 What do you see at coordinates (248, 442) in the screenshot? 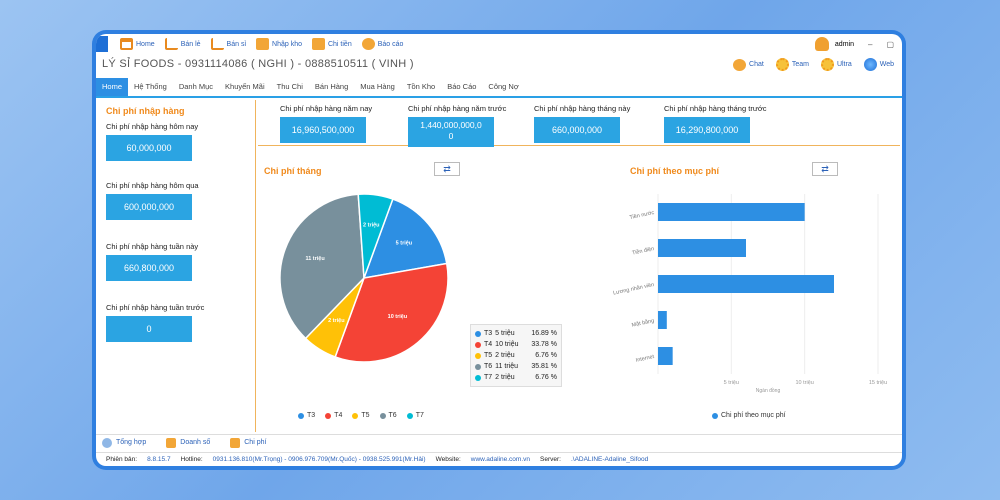
I see `bottom-tab-chi-phi: Chi phí` at bounding box center [248, 442].